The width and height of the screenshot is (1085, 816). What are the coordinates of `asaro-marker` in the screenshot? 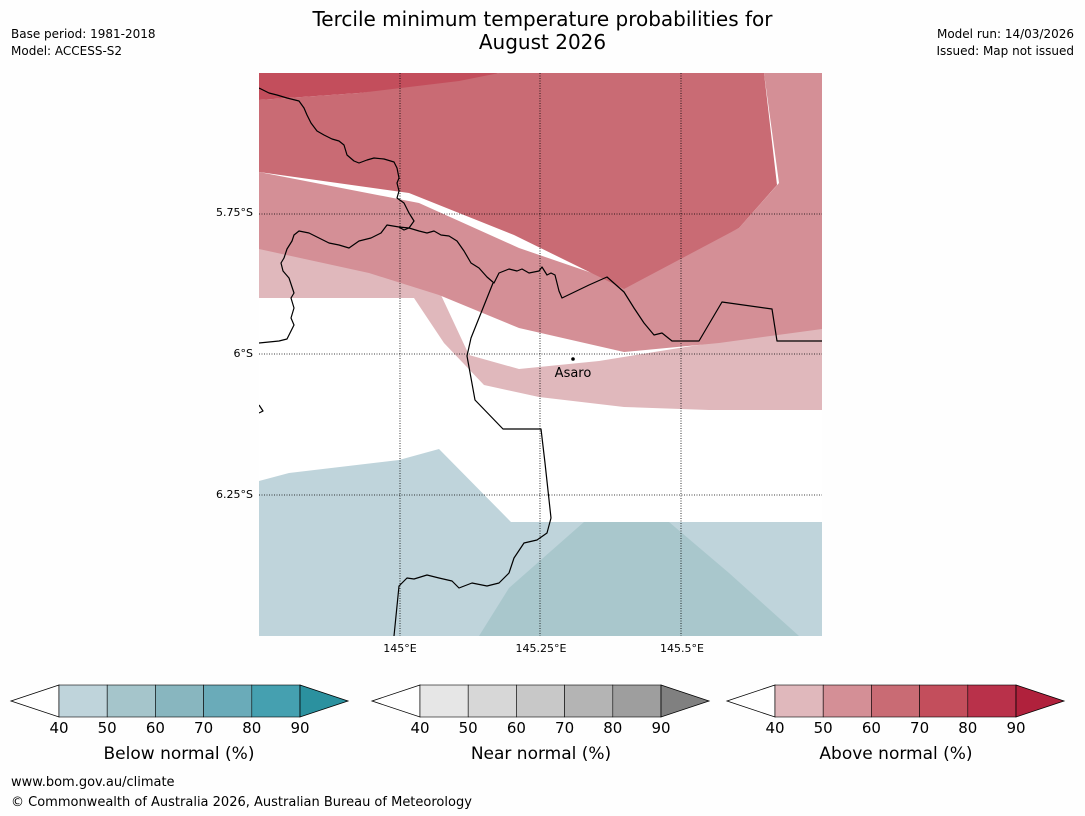 It's located at (573, 359).